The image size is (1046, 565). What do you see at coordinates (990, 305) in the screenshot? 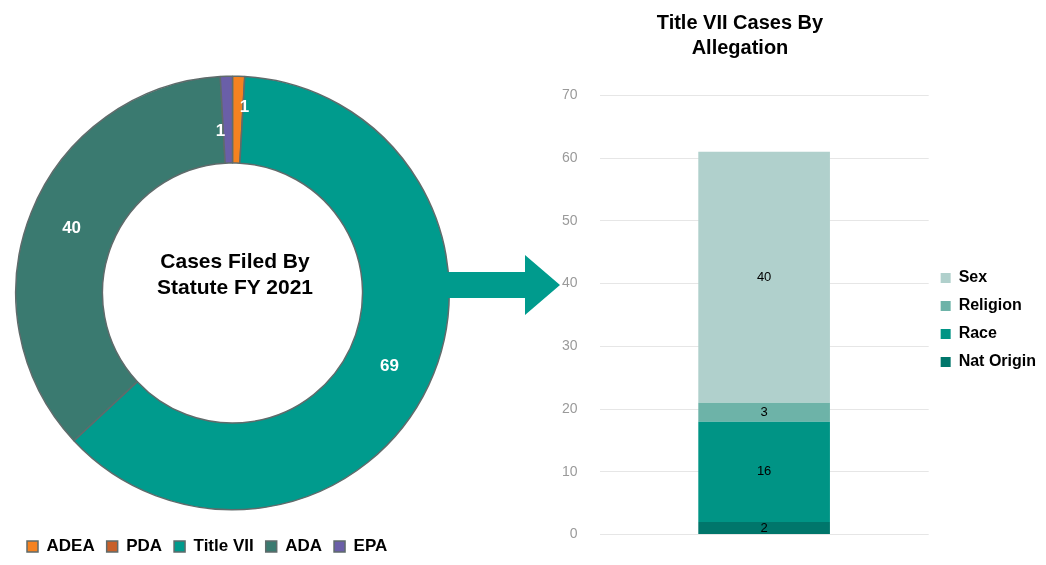
I see `legend-label: Religion` at bounding box center [990, 305].